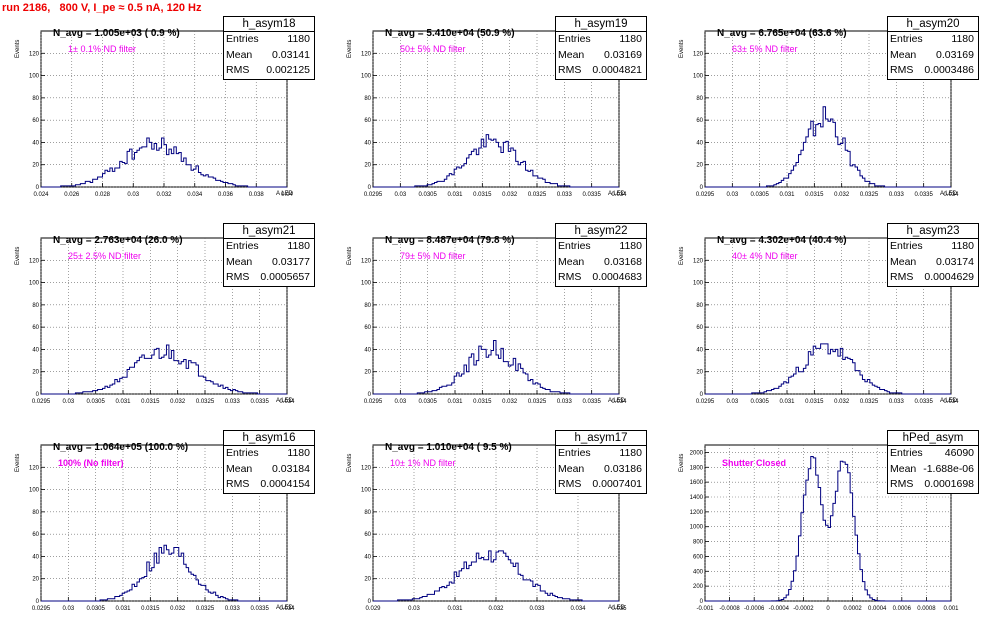 The image size is (996, 635). I want to click on x-tick-label: 0.0006, so click(902, 609).